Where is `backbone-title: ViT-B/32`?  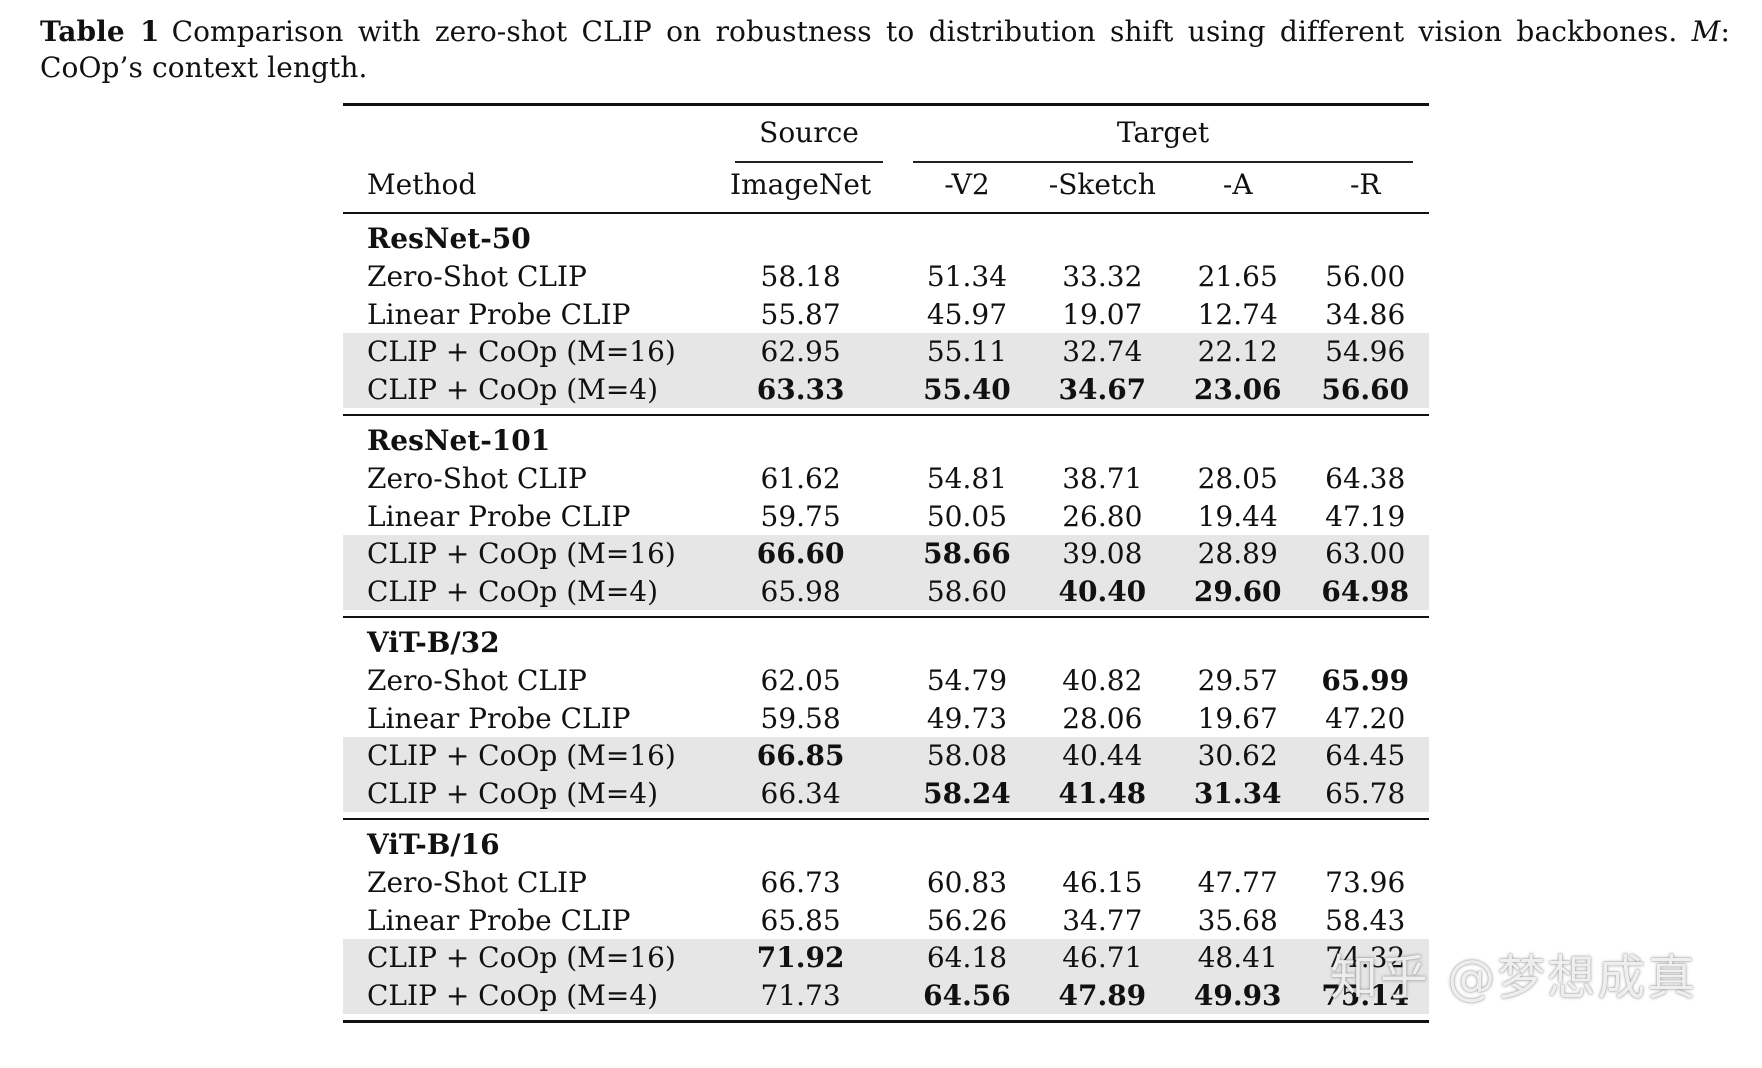 backbone-title: ViT-B/32 is located at coordinates (433, 642).